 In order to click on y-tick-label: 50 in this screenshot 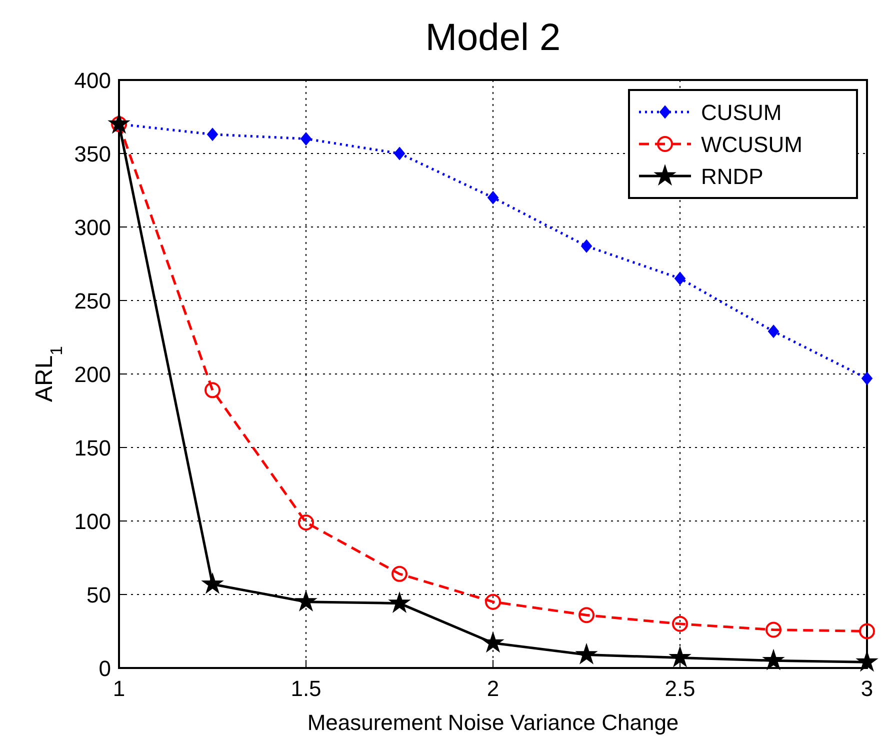, I will do `click(98, 595)`.